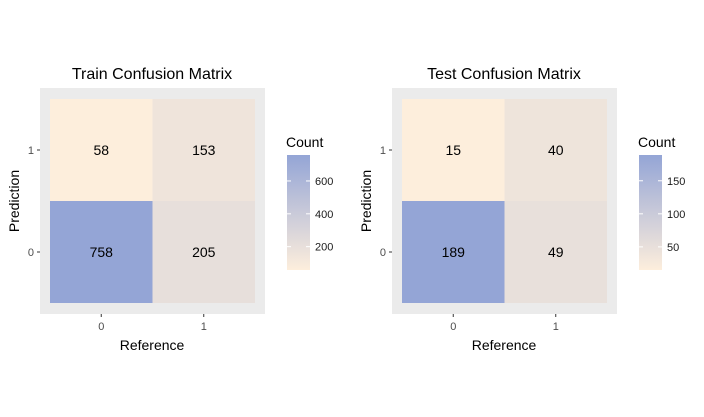  I want to click on legend-tick-label: 400, so click(324, 215).